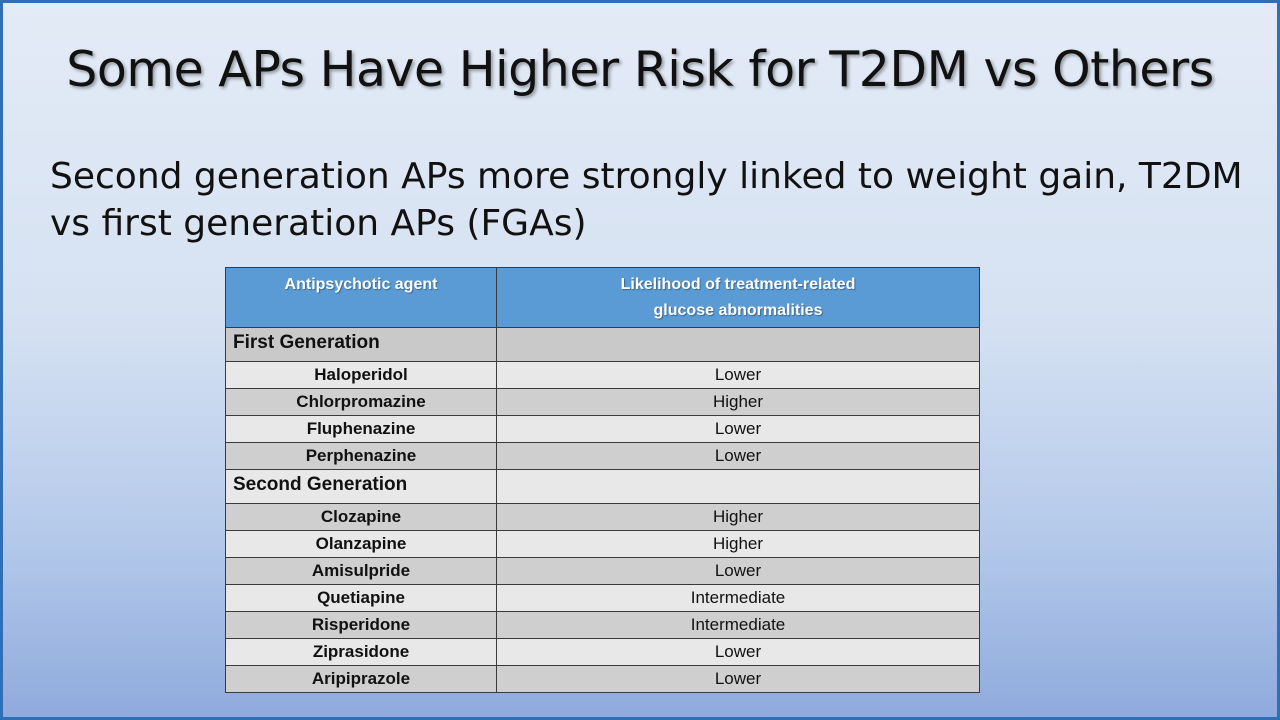  I want to click on table-row: Quetiapine Intermediate, so click(602, 598).